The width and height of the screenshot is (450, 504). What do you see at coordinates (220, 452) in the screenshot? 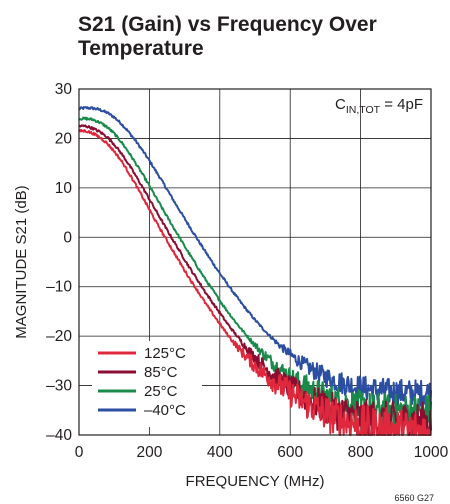
I see `x-tick-label: 400` at bounding box center [220, 452].